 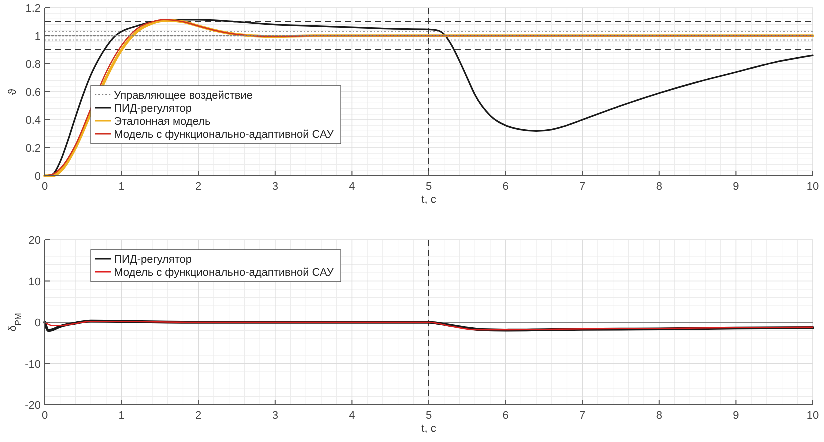 I want to click on y-tick-label: 0.2, so click(x=33, y=149).